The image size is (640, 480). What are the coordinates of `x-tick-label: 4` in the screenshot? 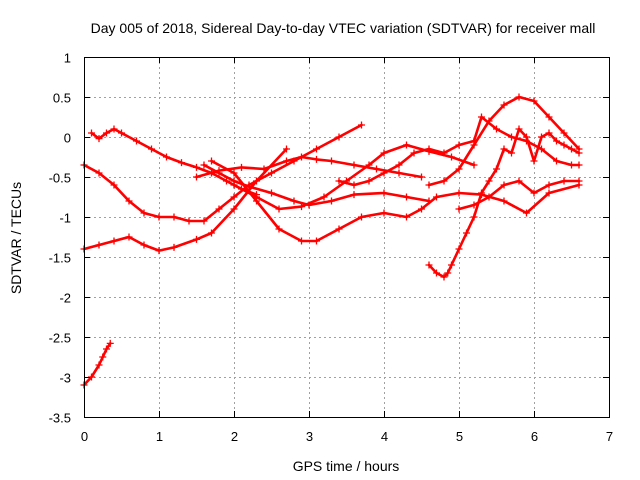 It's located at (384, 436).